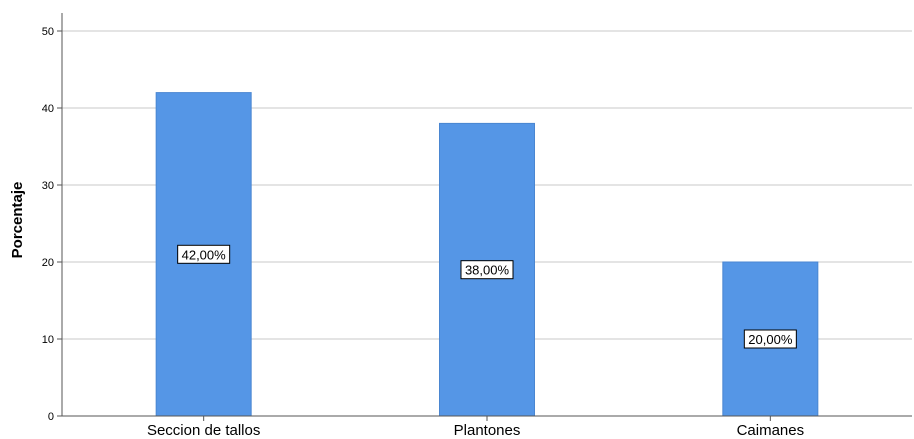 This screenshot has height=439, width=914. Describe the element at coordinates (487, 430) in the screenshot. I see `x-tick-label: Plantones` at that location.